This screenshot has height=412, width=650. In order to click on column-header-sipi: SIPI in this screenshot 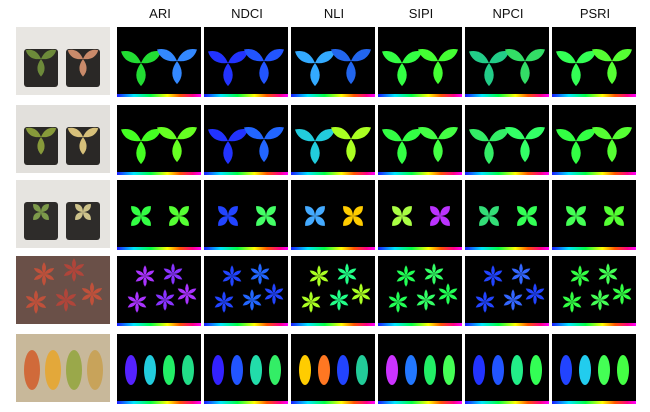, I will do `click(421, 13)`.